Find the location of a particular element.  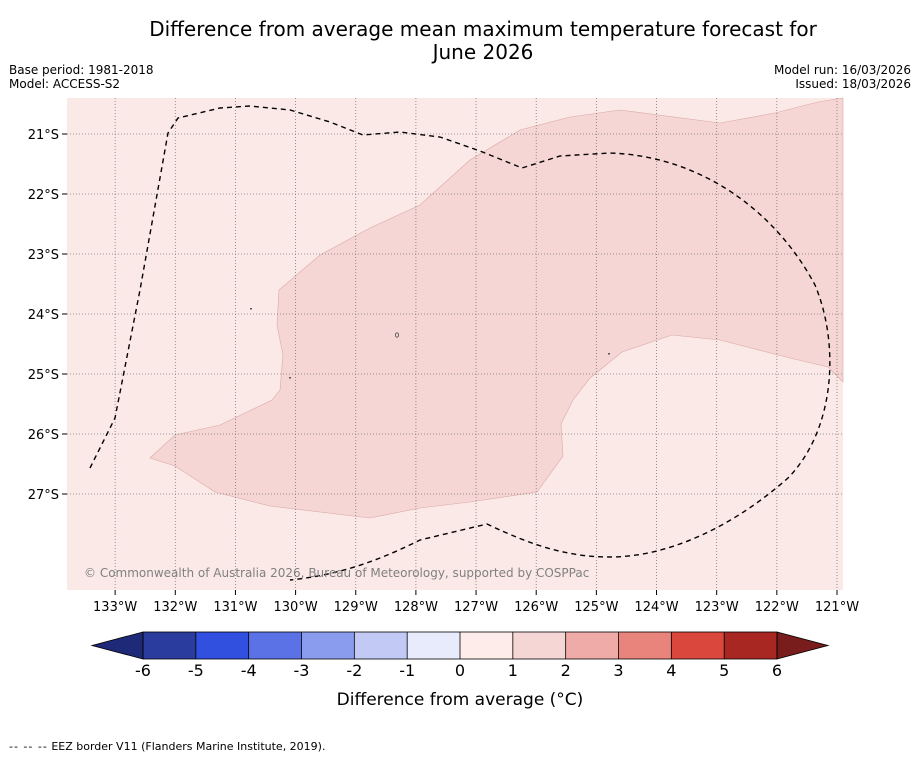

colorbar-label: Difference from average (°C) is located at coordinates (460, 700).